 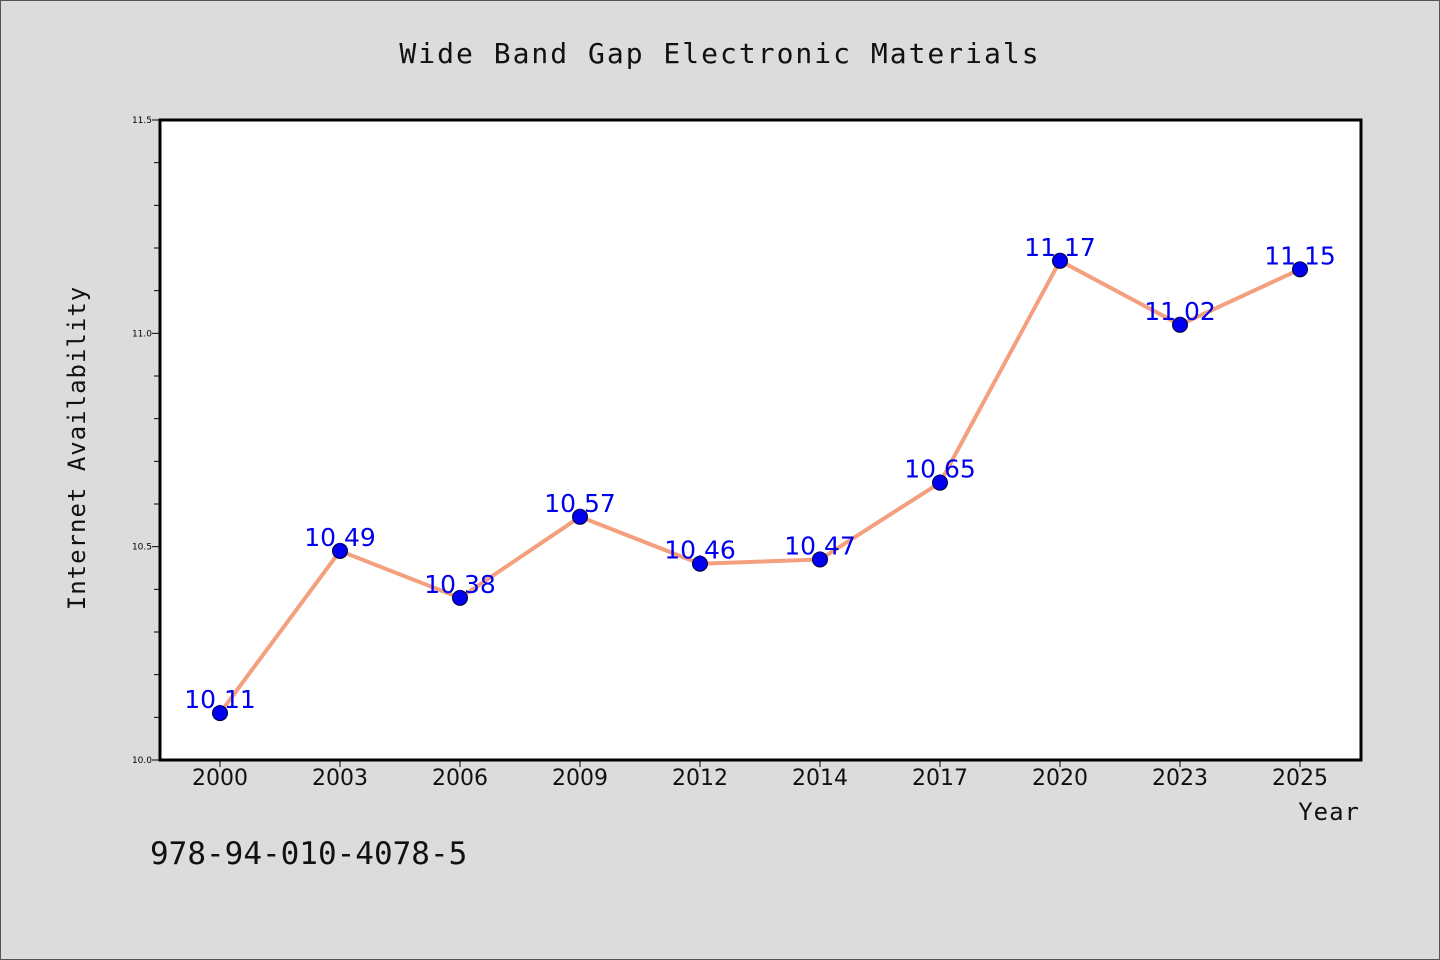 What do you see at coordinates (940, 778) in the screenshot?
I see `x-tick-label: 2017` at bounding box center [940, 778].